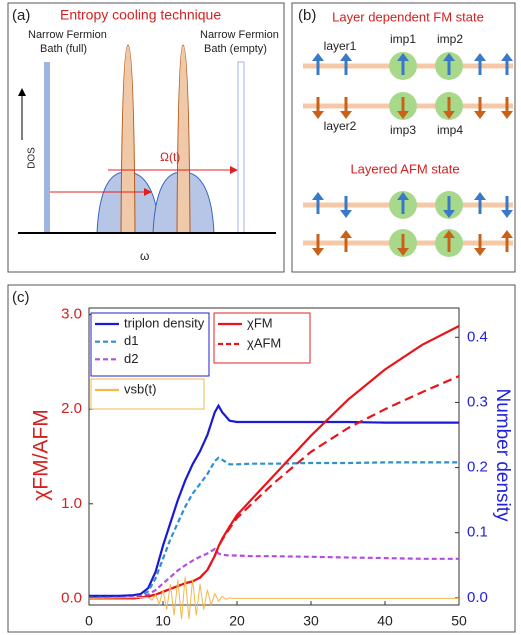  Describe the element at coordinates (459, 621) in the screenshot. I see `x-tick-label: 50` at that location.